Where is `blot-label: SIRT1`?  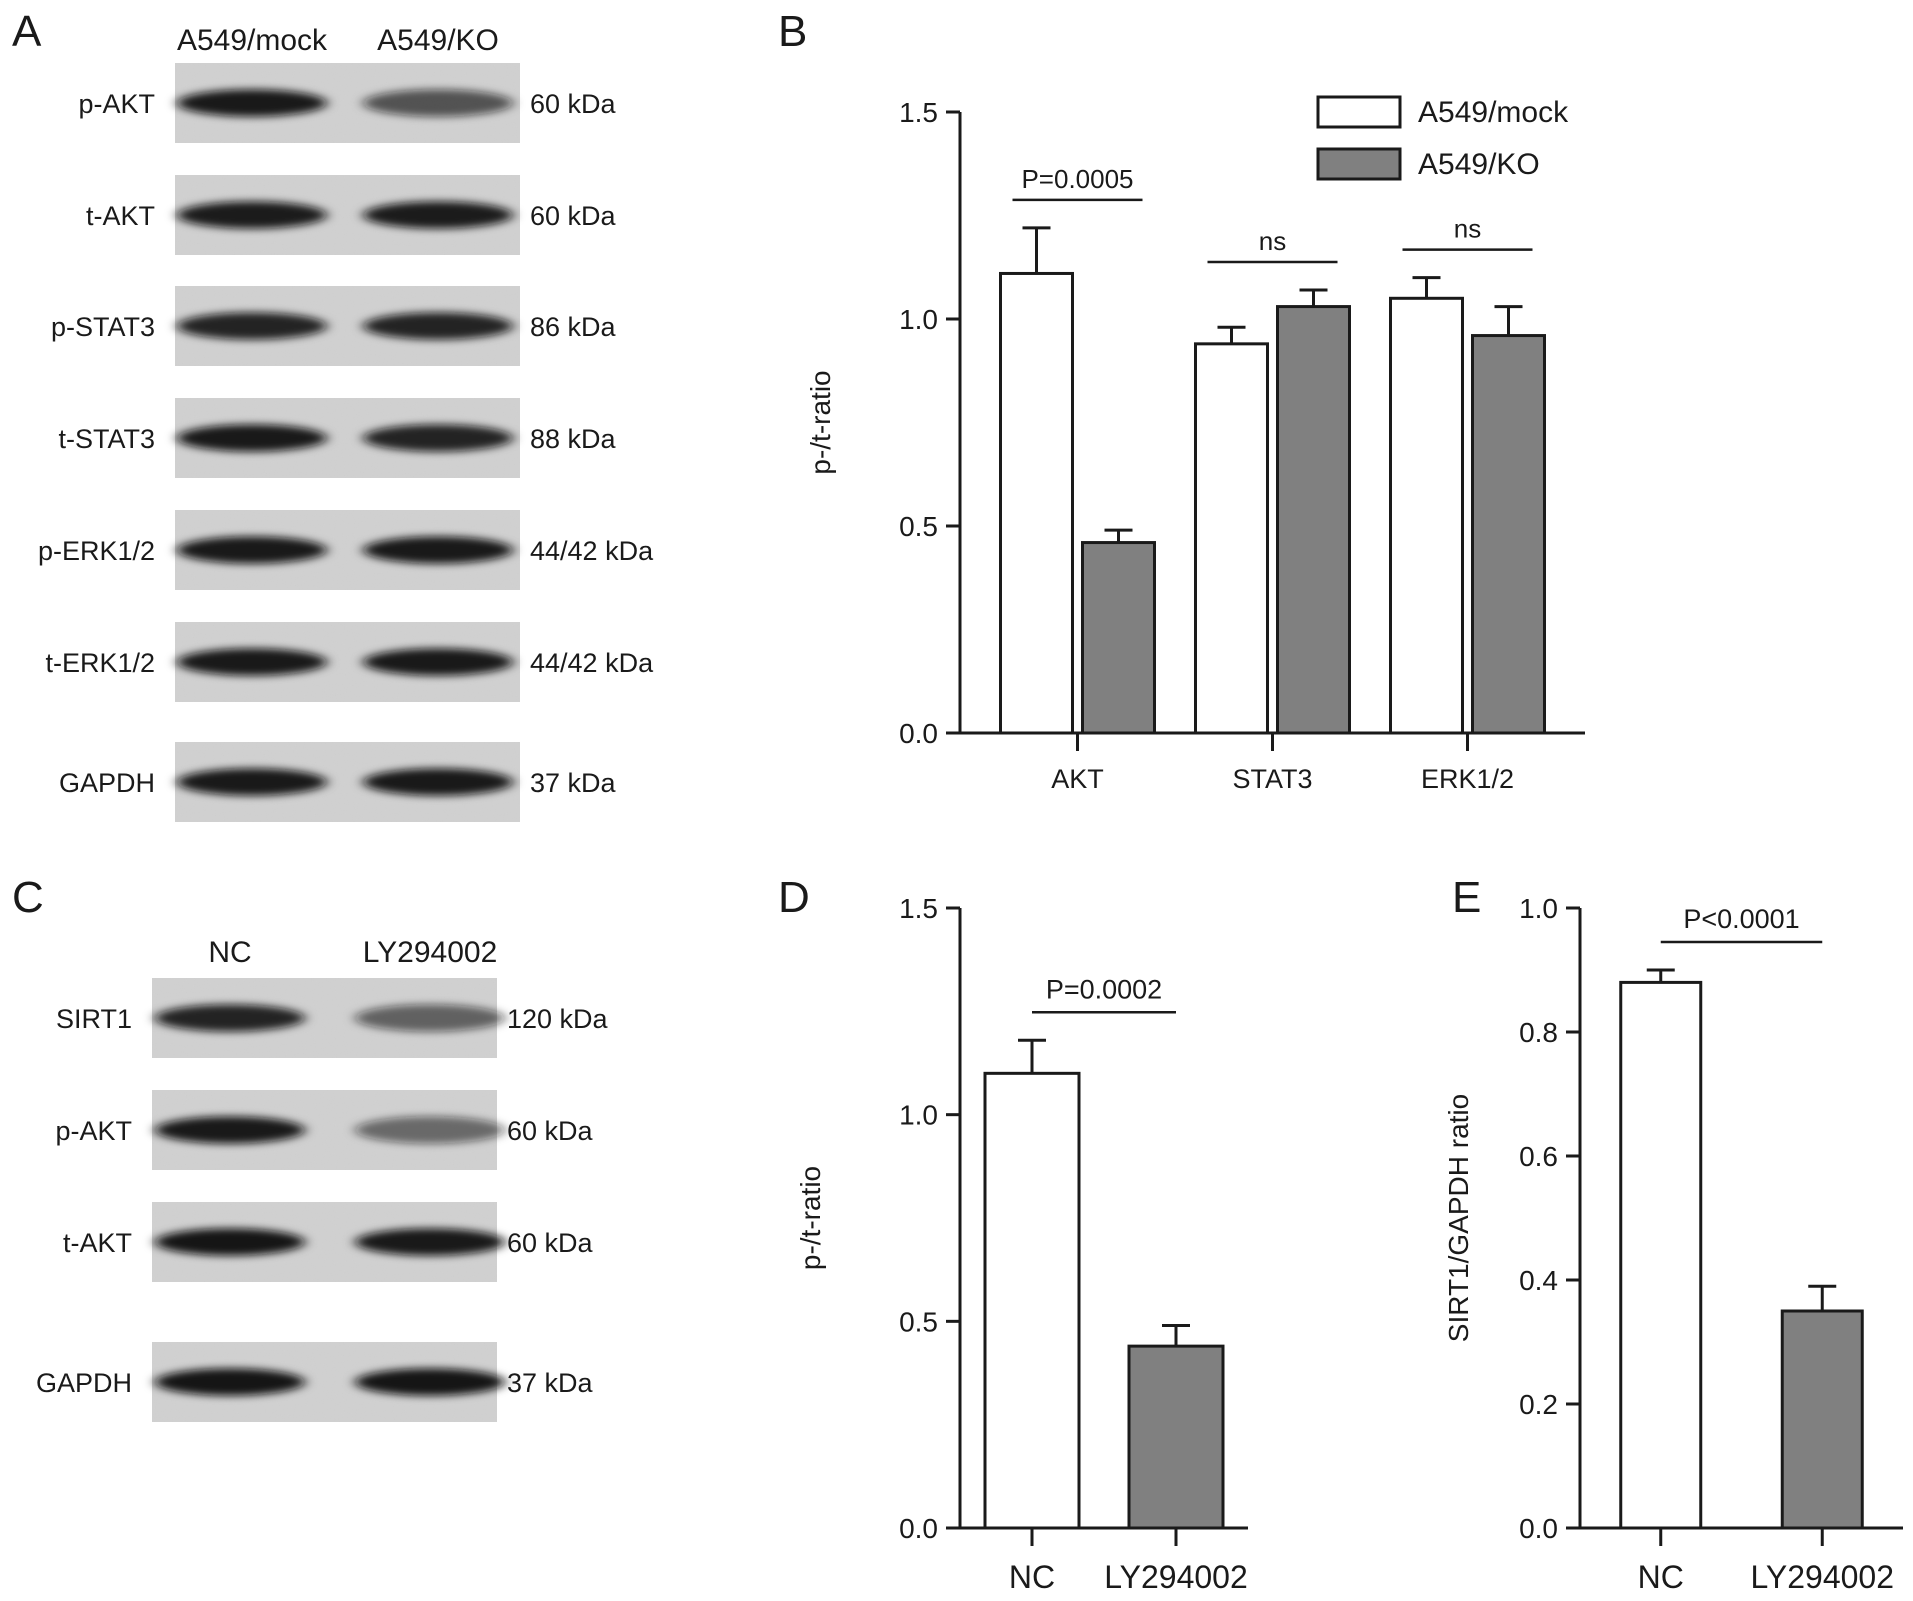 blot-label: SIRT1 is located at coordinates (94, 1019).